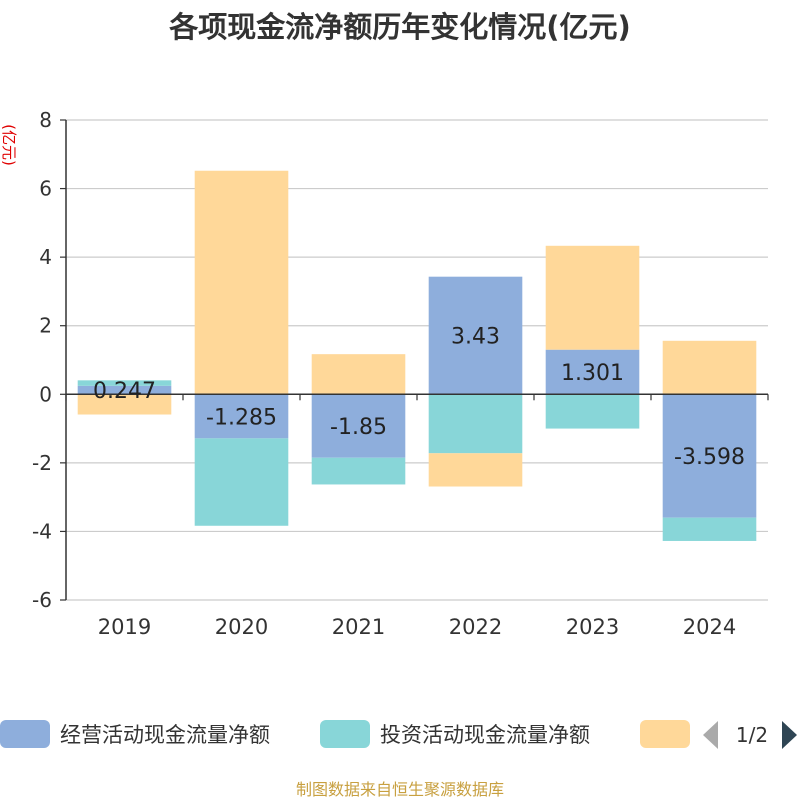  Describe the element at coordinates (358, 471) in the screenshot. I see `bar-2-2021` at that location.